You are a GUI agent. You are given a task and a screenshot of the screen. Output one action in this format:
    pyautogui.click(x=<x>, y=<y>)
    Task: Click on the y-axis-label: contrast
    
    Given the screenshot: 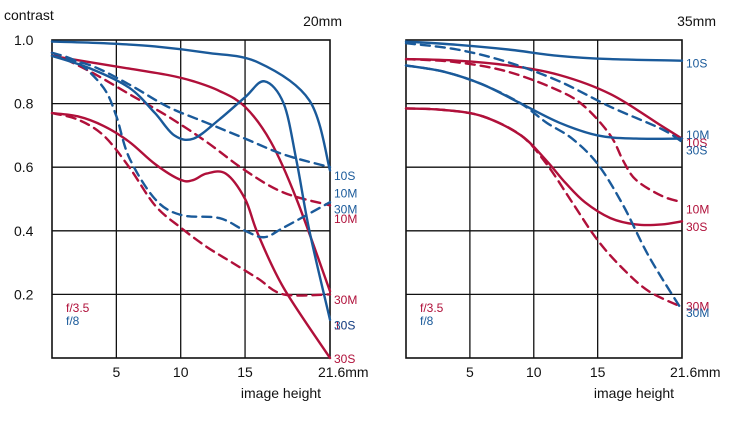 What is the action you would take?
    pyautogui.click(x=29, y=15)
    